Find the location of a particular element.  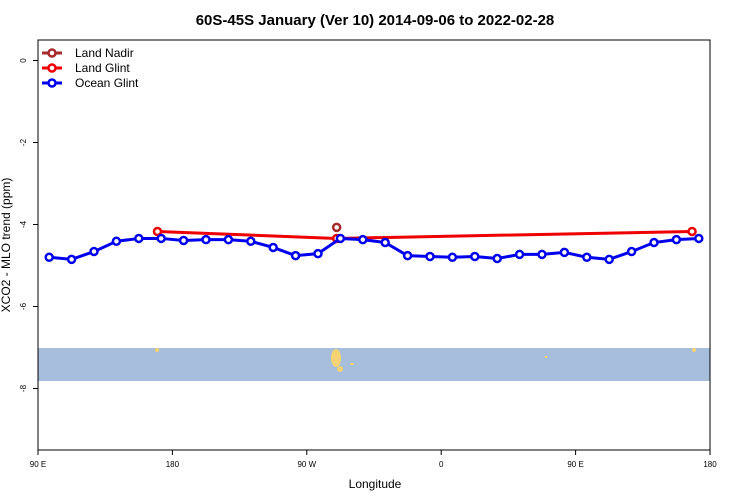

land-shapes is located at coordinates (425, 360).